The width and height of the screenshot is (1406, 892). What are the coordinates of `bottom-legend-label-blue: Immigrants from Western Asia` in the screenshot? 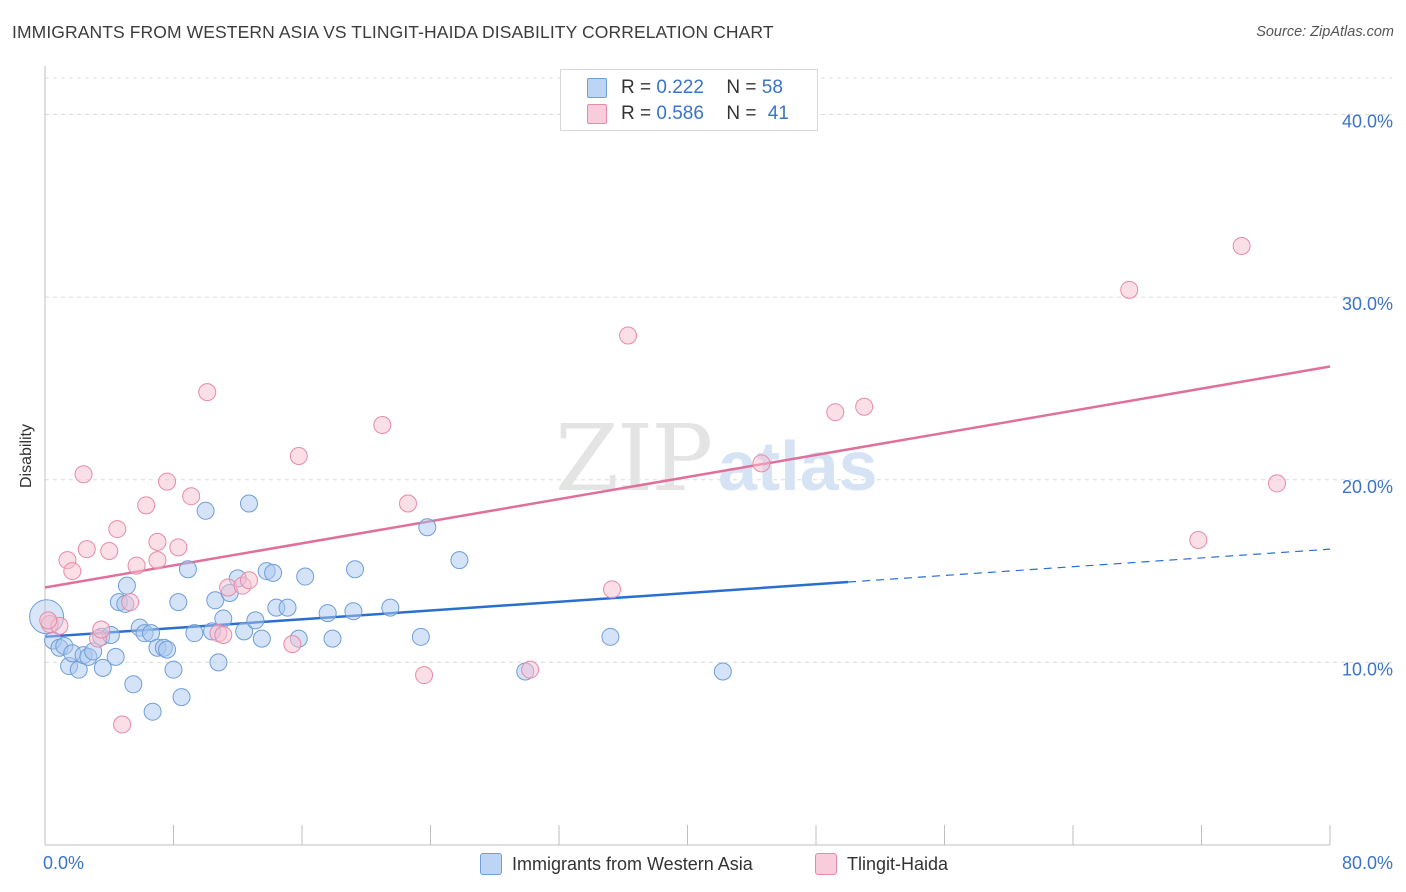 It's located at (632, 863).